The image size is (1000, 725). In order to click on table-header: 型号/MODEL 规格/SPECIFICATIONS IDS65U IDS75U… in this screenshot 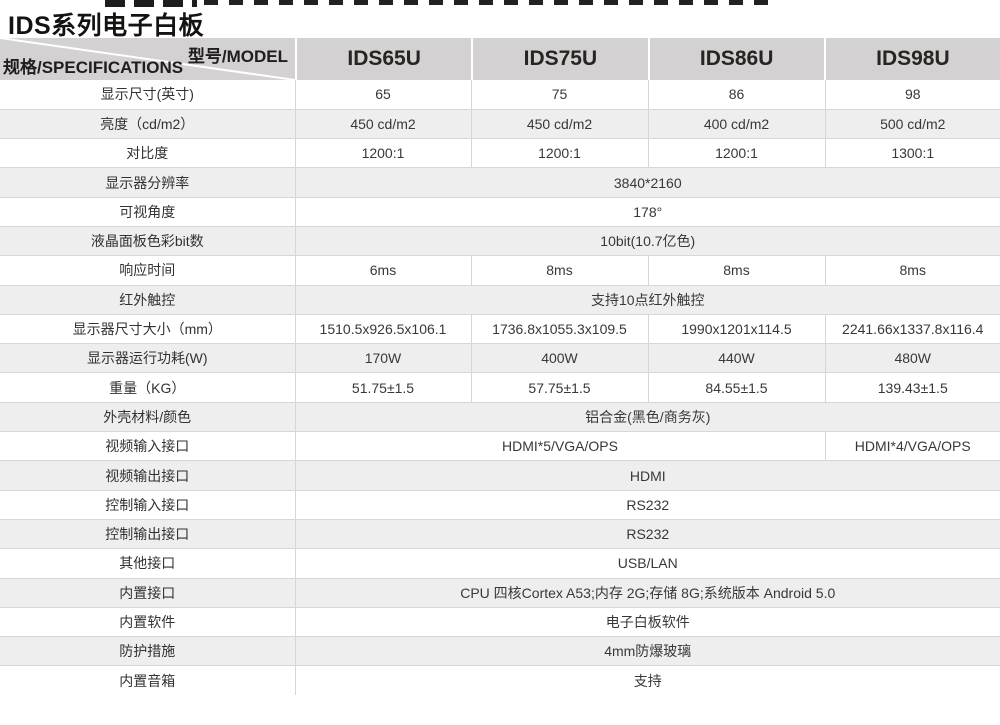, I will do `click(500, 59)`.